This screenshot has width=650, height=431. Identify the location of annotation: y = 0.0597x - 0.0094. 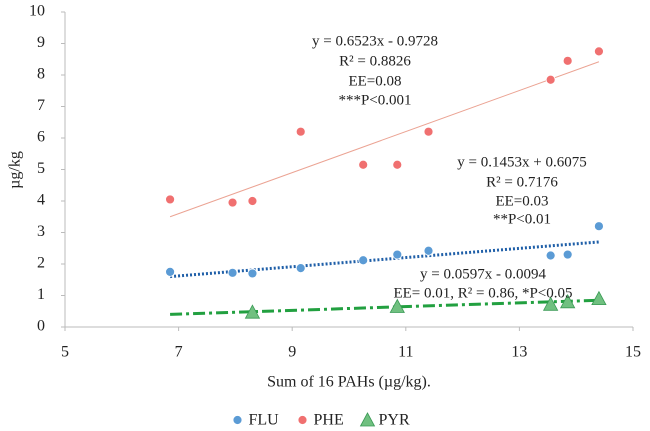
(483, 274).